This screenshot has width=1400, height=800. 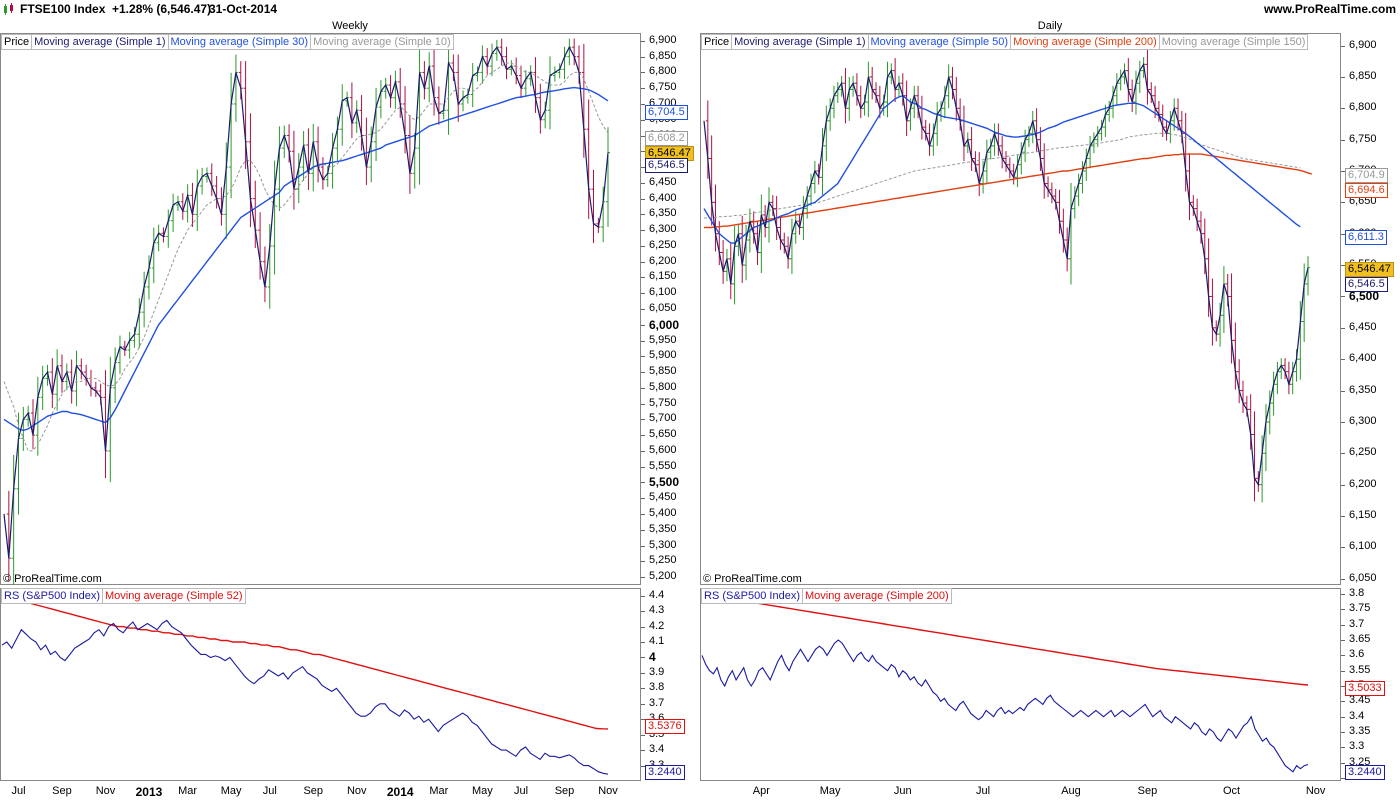 What do you see at coordinates (830, 791) in the screenshot?
I see `x-tick-label: May` at bounding box center [830, 791].